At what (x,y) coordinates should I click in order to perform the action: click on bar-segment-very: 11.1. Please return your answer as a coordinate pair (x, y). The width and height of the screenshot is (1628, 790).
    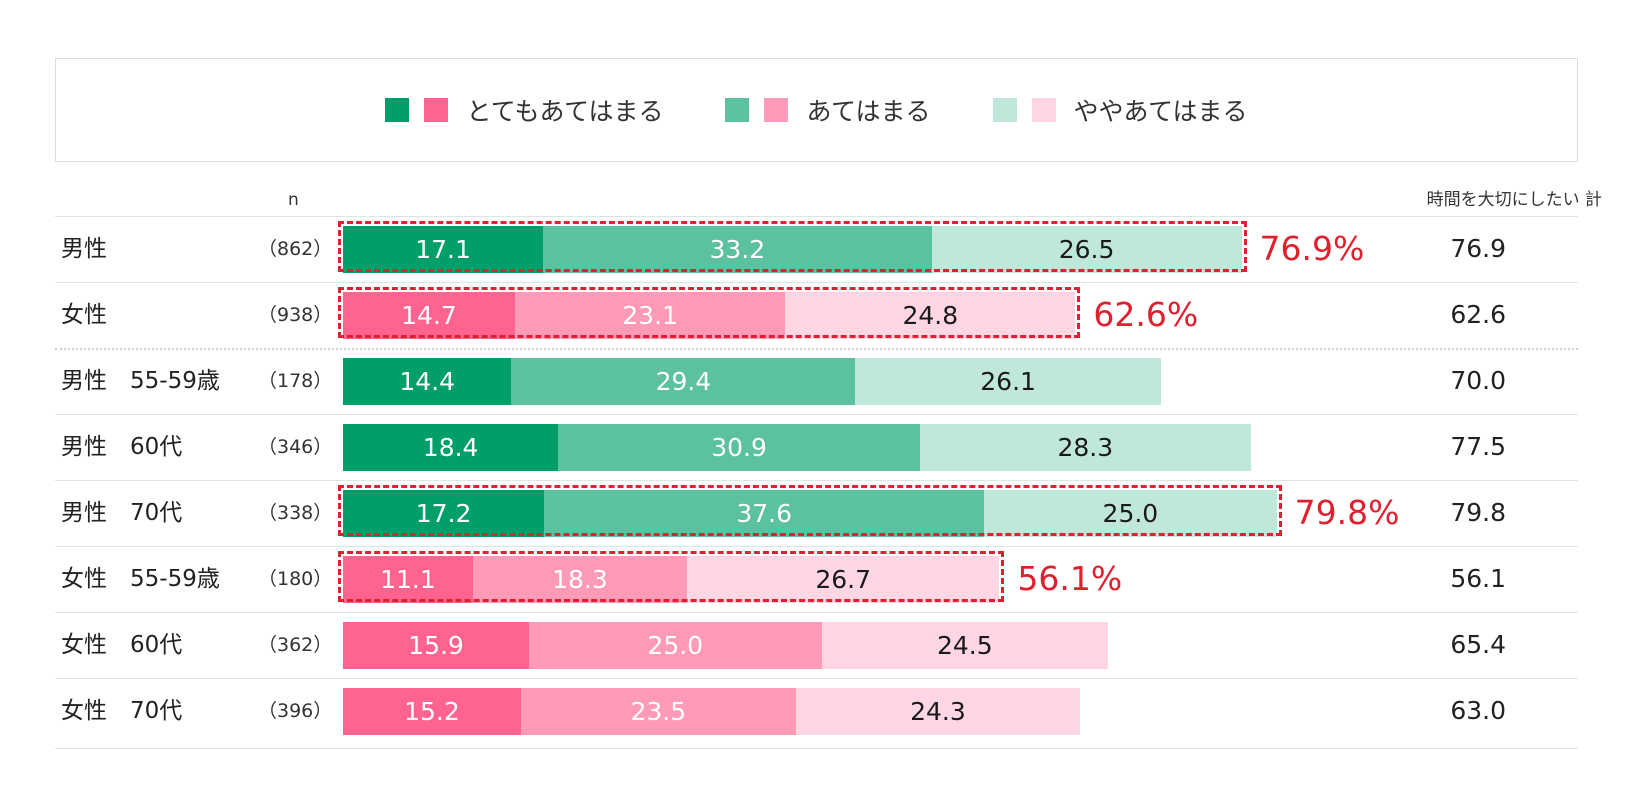
    Looking at the image, I should click on (408, 579).